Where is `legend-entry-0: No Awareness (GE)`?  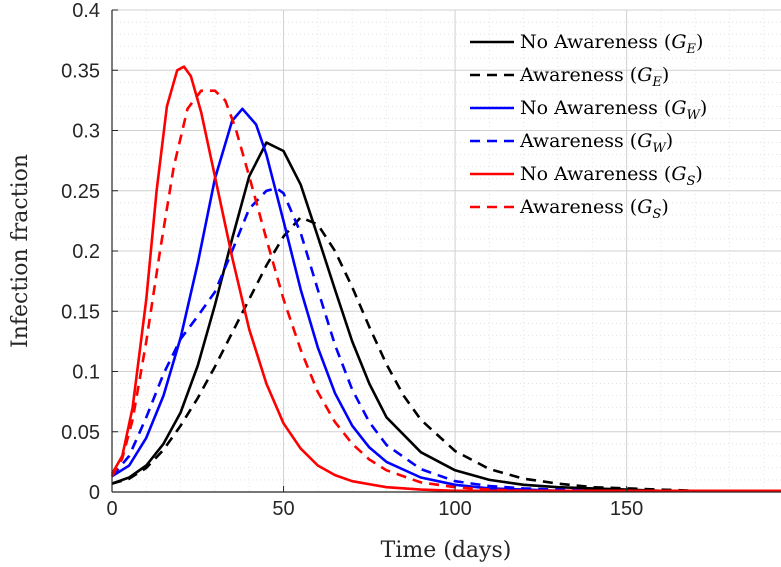
legend-entry-0: No Awareness (GE) is located at coordinates (611, 44).